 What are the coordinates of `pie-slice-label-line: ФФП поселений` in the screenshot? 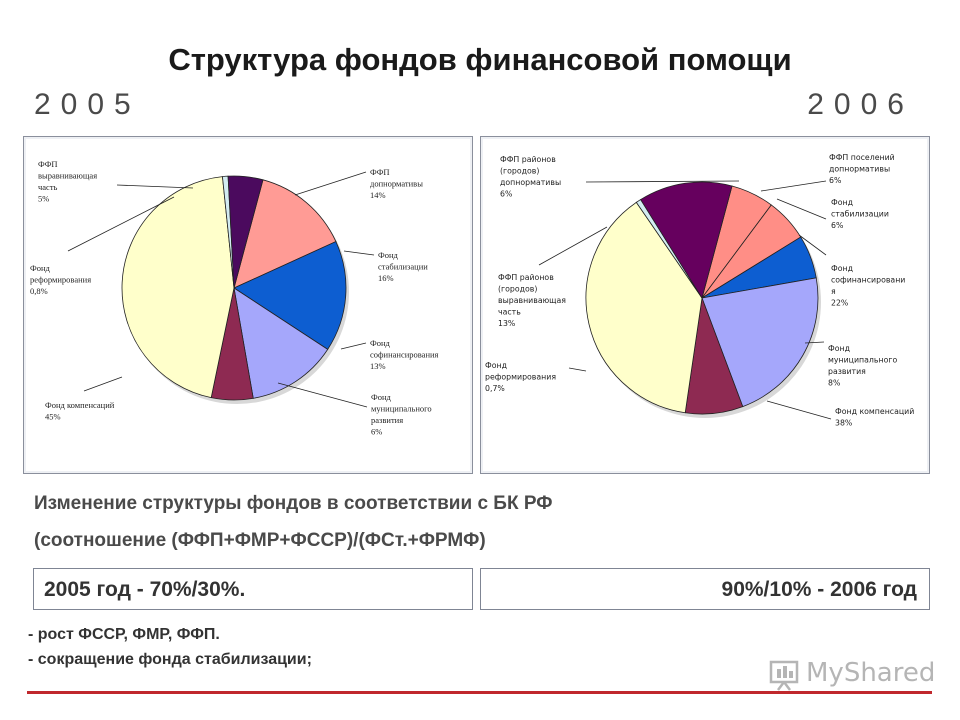 It's located at (862, 157).